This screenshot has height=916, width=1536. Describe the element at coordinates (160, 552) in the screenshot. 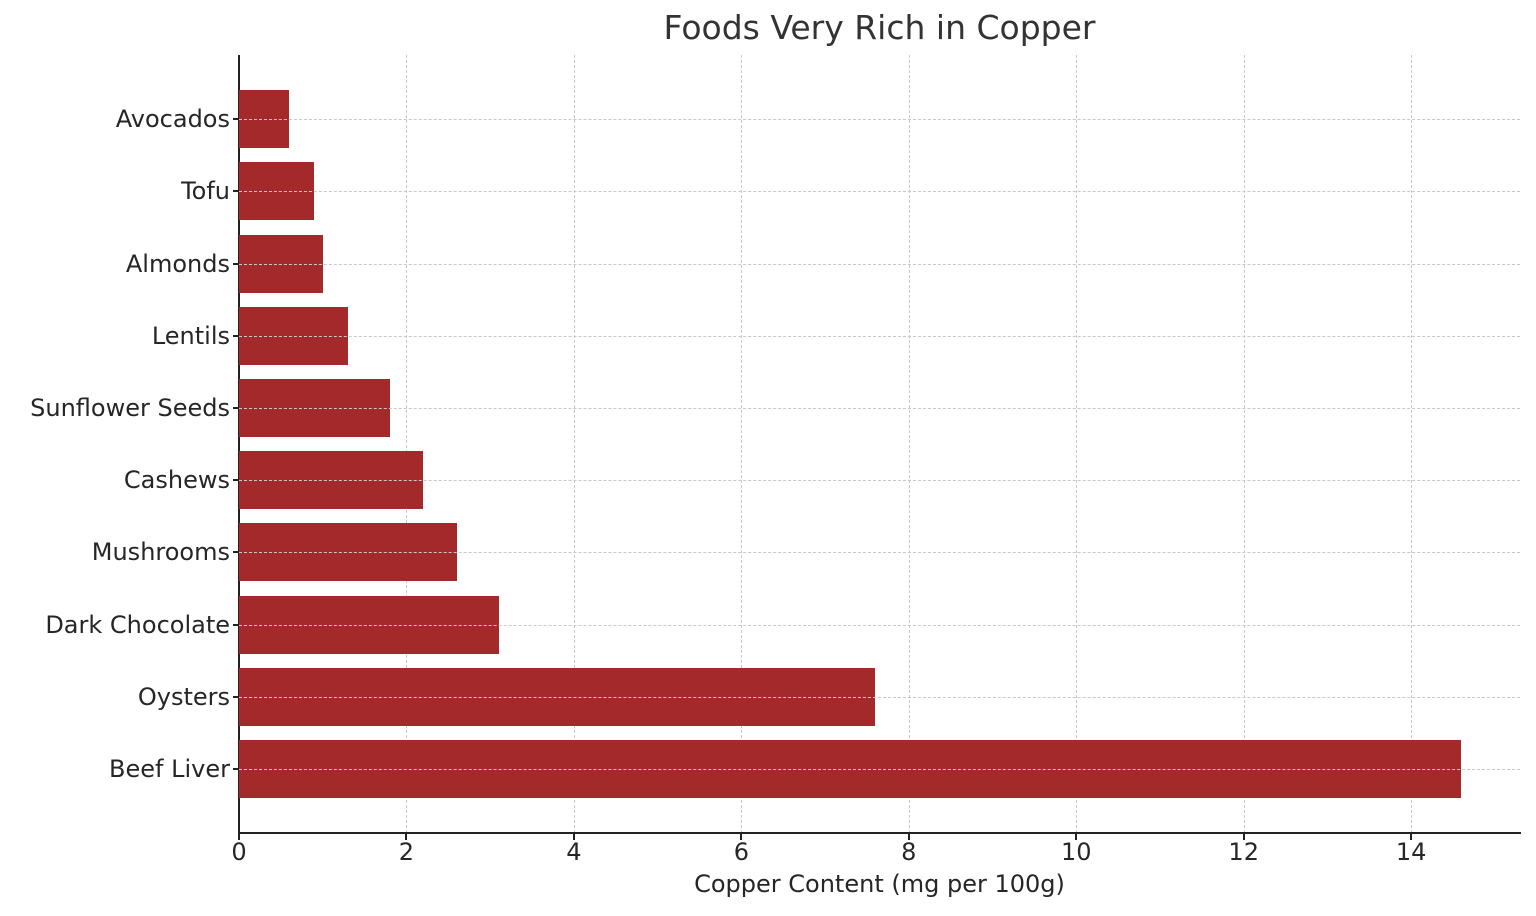

I see `y-tick-label: Mushrooms` at that location.